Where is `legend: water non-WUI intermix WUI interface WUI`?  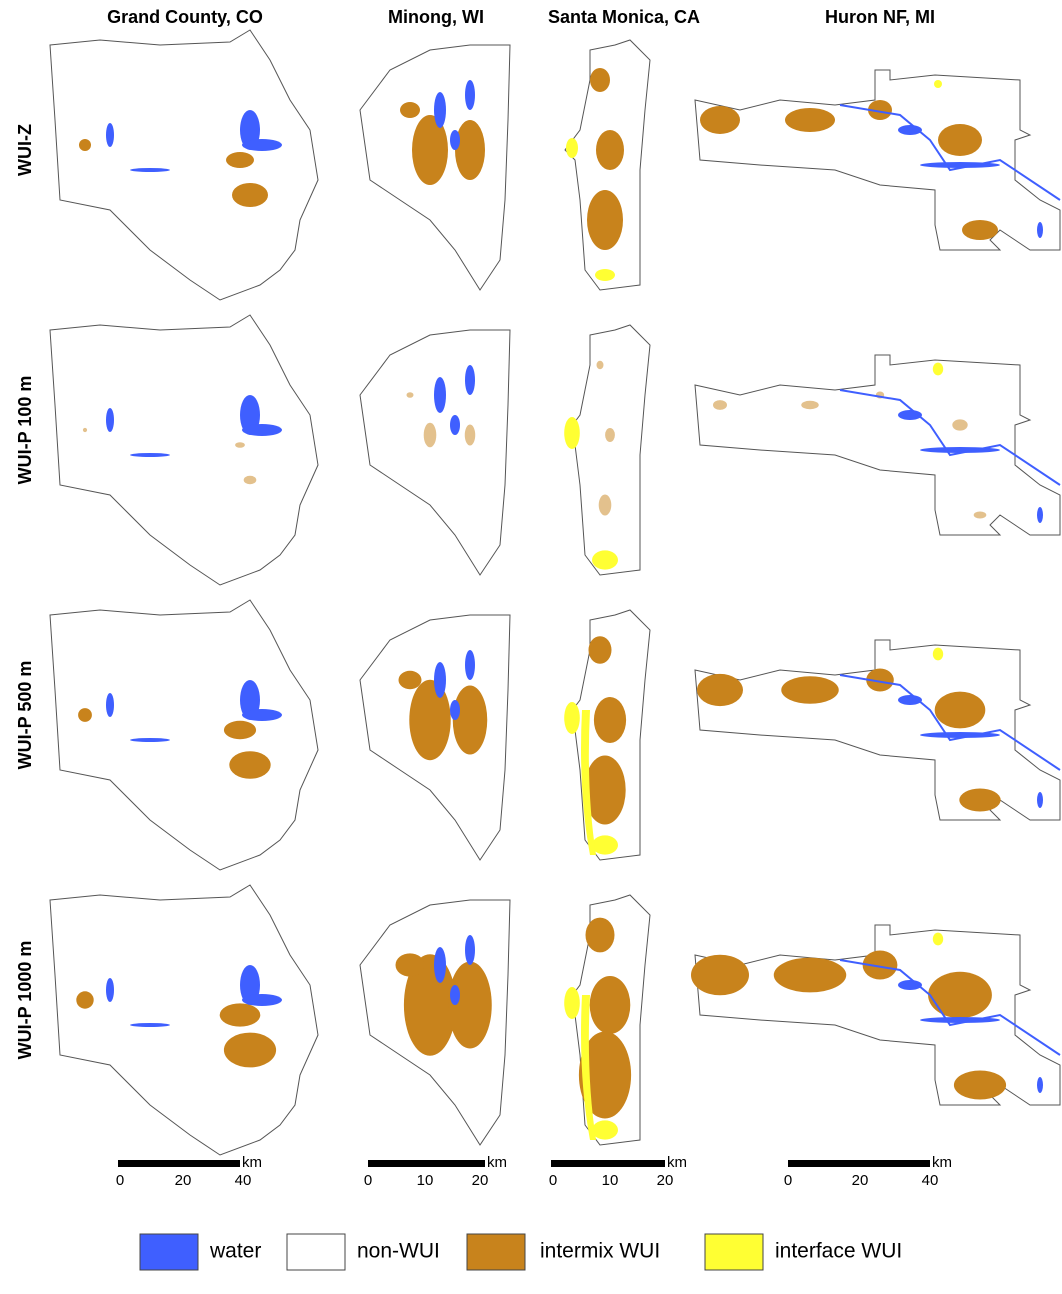
legend: water non-WUI intermix WUI interface WUI is located at coordinates (520, 1252).